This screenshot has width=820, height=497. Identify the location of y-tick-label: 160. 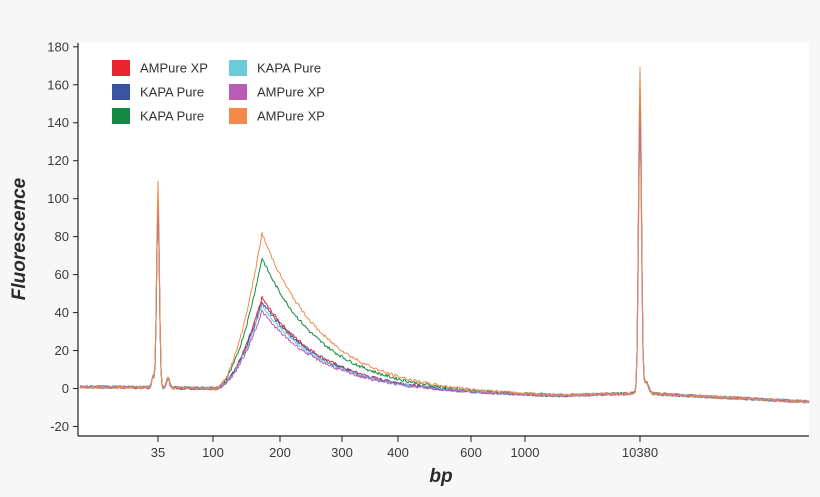
(58, 84).